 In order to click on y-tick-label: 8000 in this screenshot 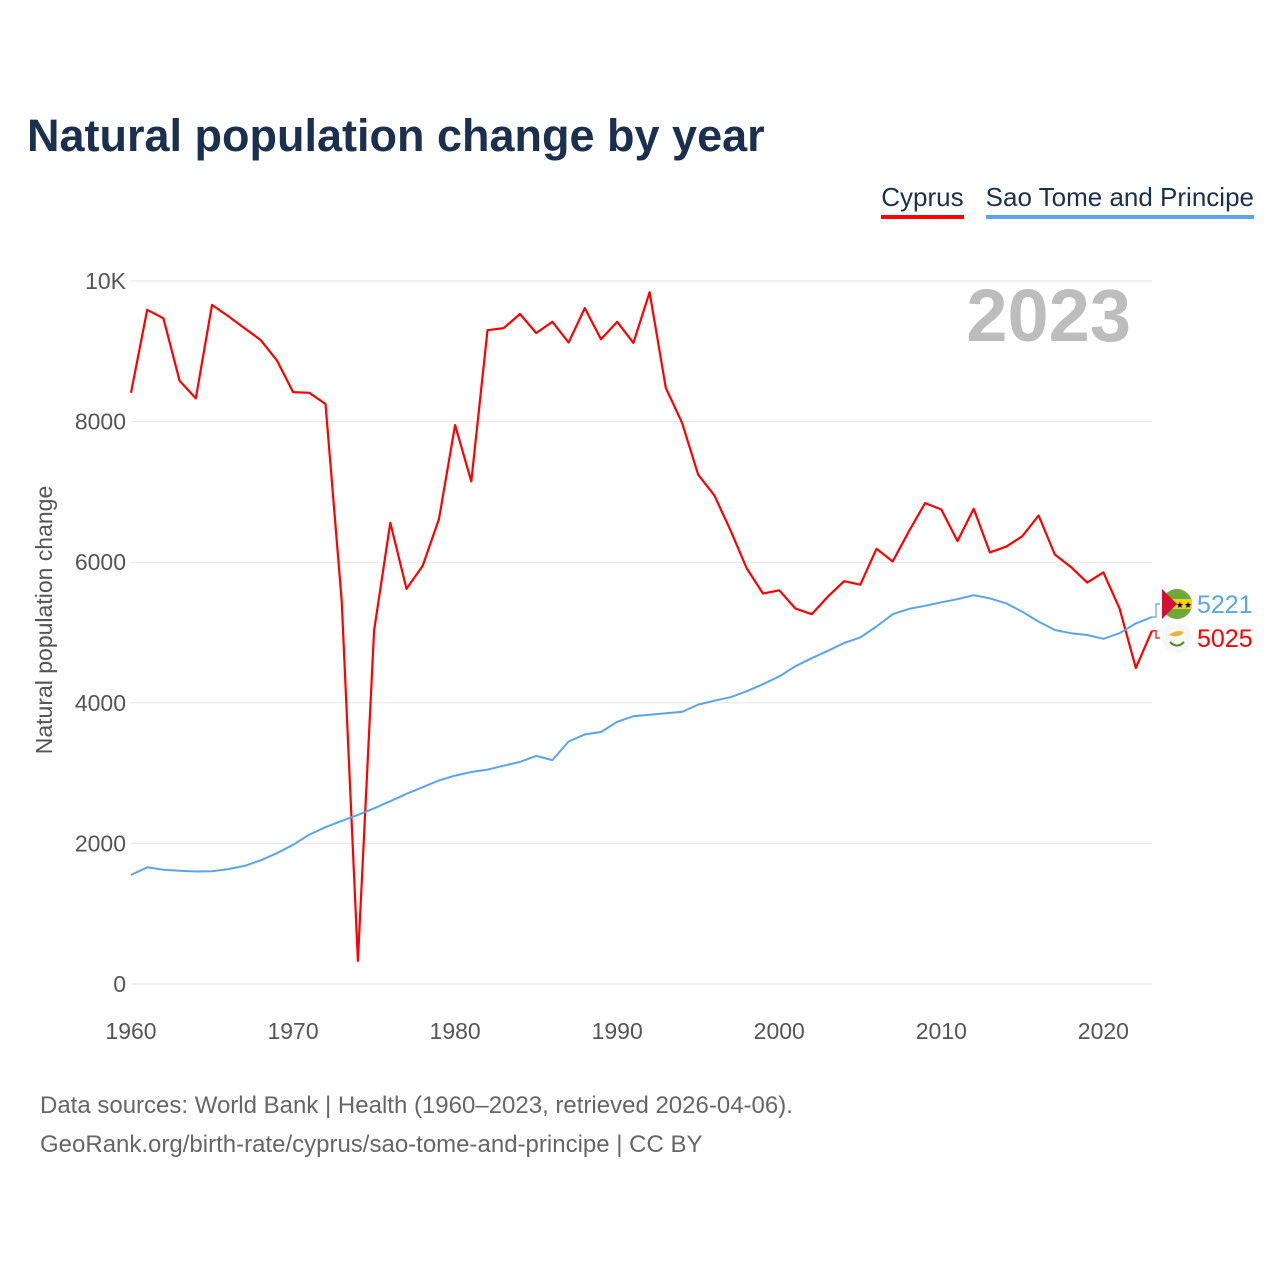, I will do `click(100, 422)`.